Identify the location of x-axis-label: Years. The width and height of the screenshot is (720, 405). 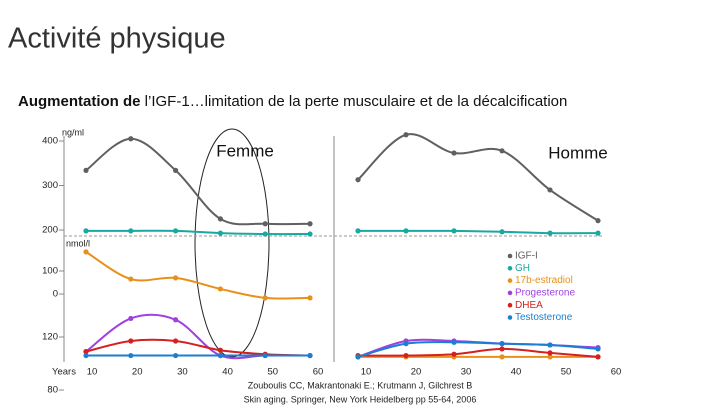
(64, 372).